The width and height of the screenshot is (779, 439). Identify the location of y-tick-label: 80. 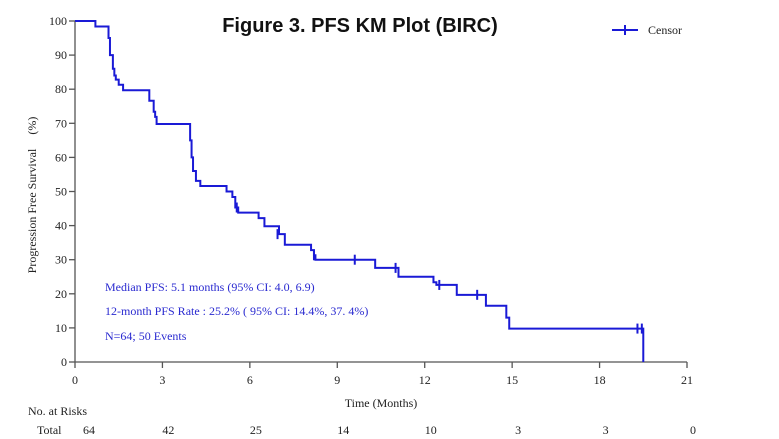
(61, 89).